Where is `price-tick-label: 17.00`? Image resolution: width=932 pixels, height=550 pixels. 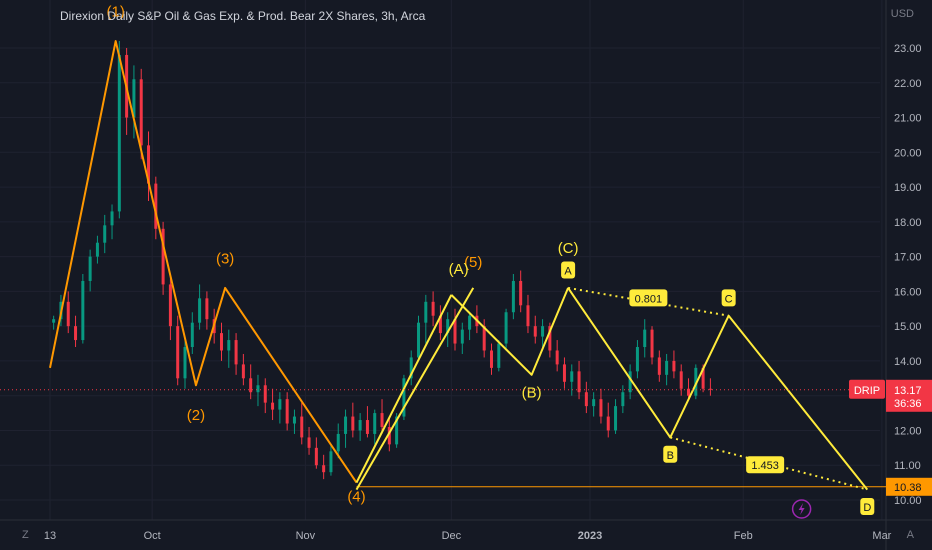 price-tick-label: 17.00 is located at coordinates (908, 258).